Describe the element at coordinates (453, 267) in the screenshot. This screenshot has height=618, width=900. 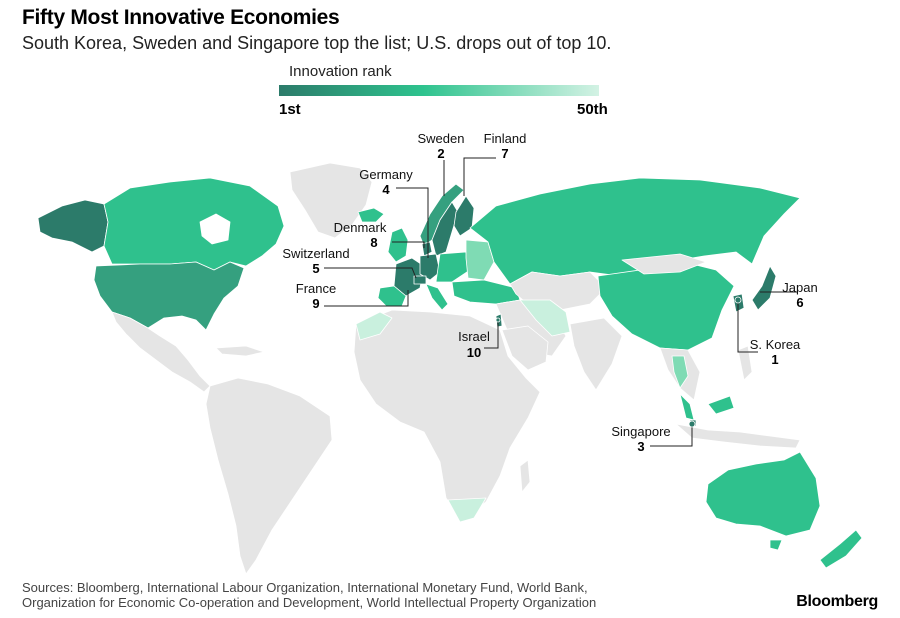
I see `country-central-europe` at that location.